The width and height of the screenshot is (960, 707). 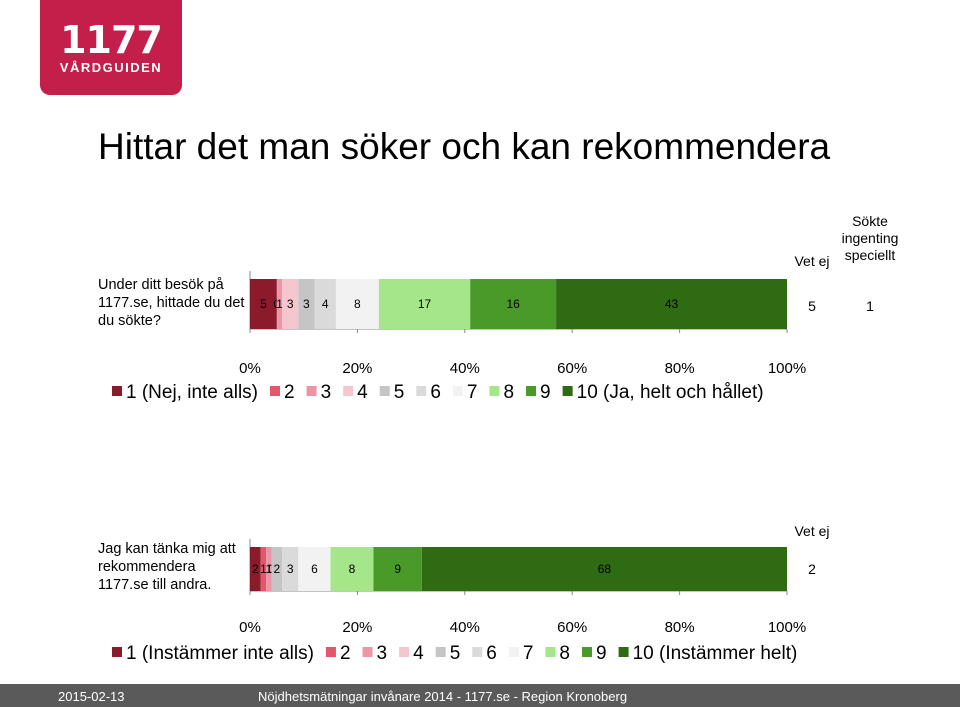 I want to click on legend-label-1-6: 6, so click(x=435, y=392).